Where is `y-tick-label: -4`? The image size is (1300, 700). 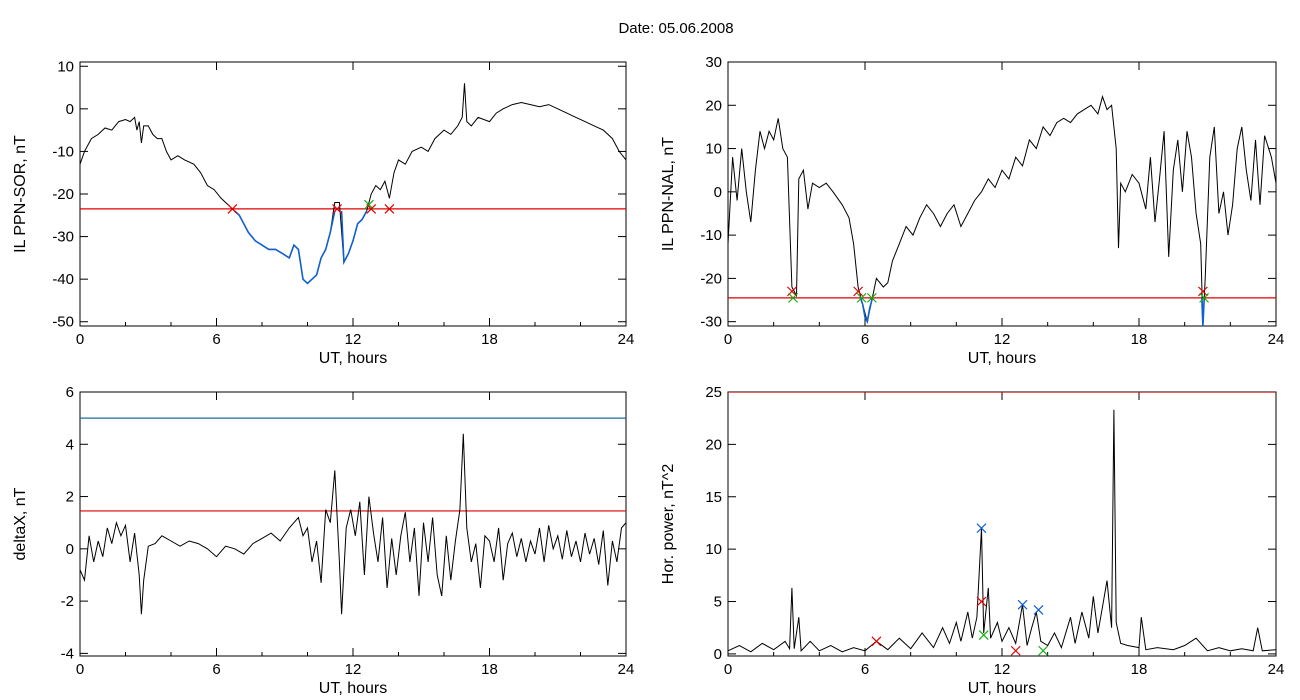 y-tick-label: -4 is located at coordinates (67, 653).